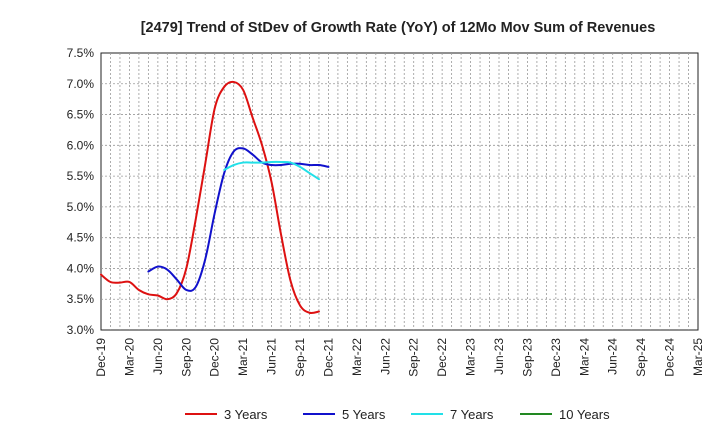 The image size is (720, 445). What do you see at coordinates (129, 357) in the screenshot?
I see `x-tick-label: Mar-20` at bounding box center [129, 357].